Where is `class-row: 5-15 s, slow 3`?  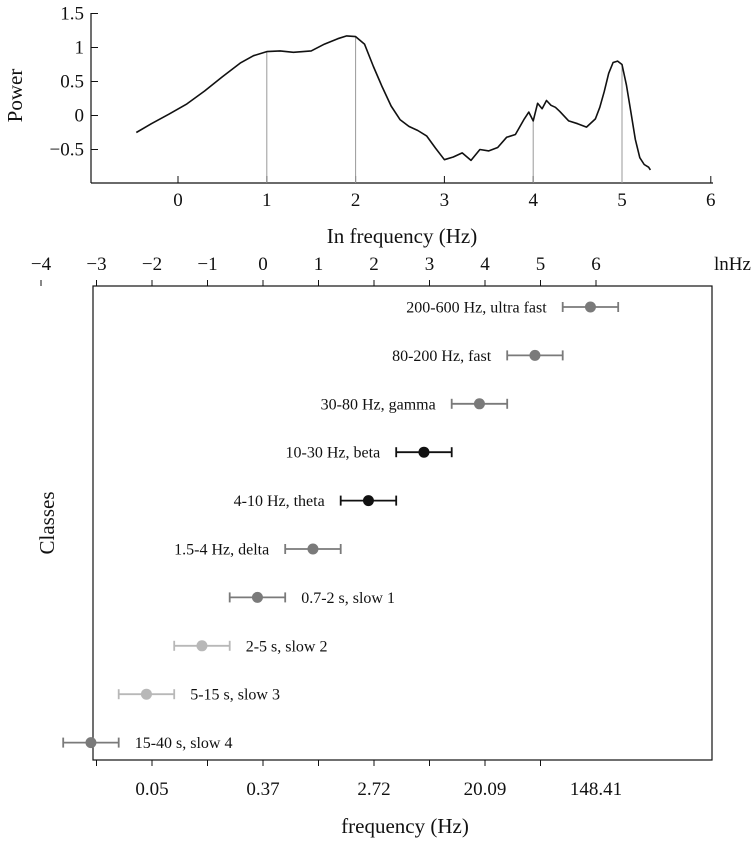 class-row: 5-15 s, slow 3 is located at coordinates (198, 695).